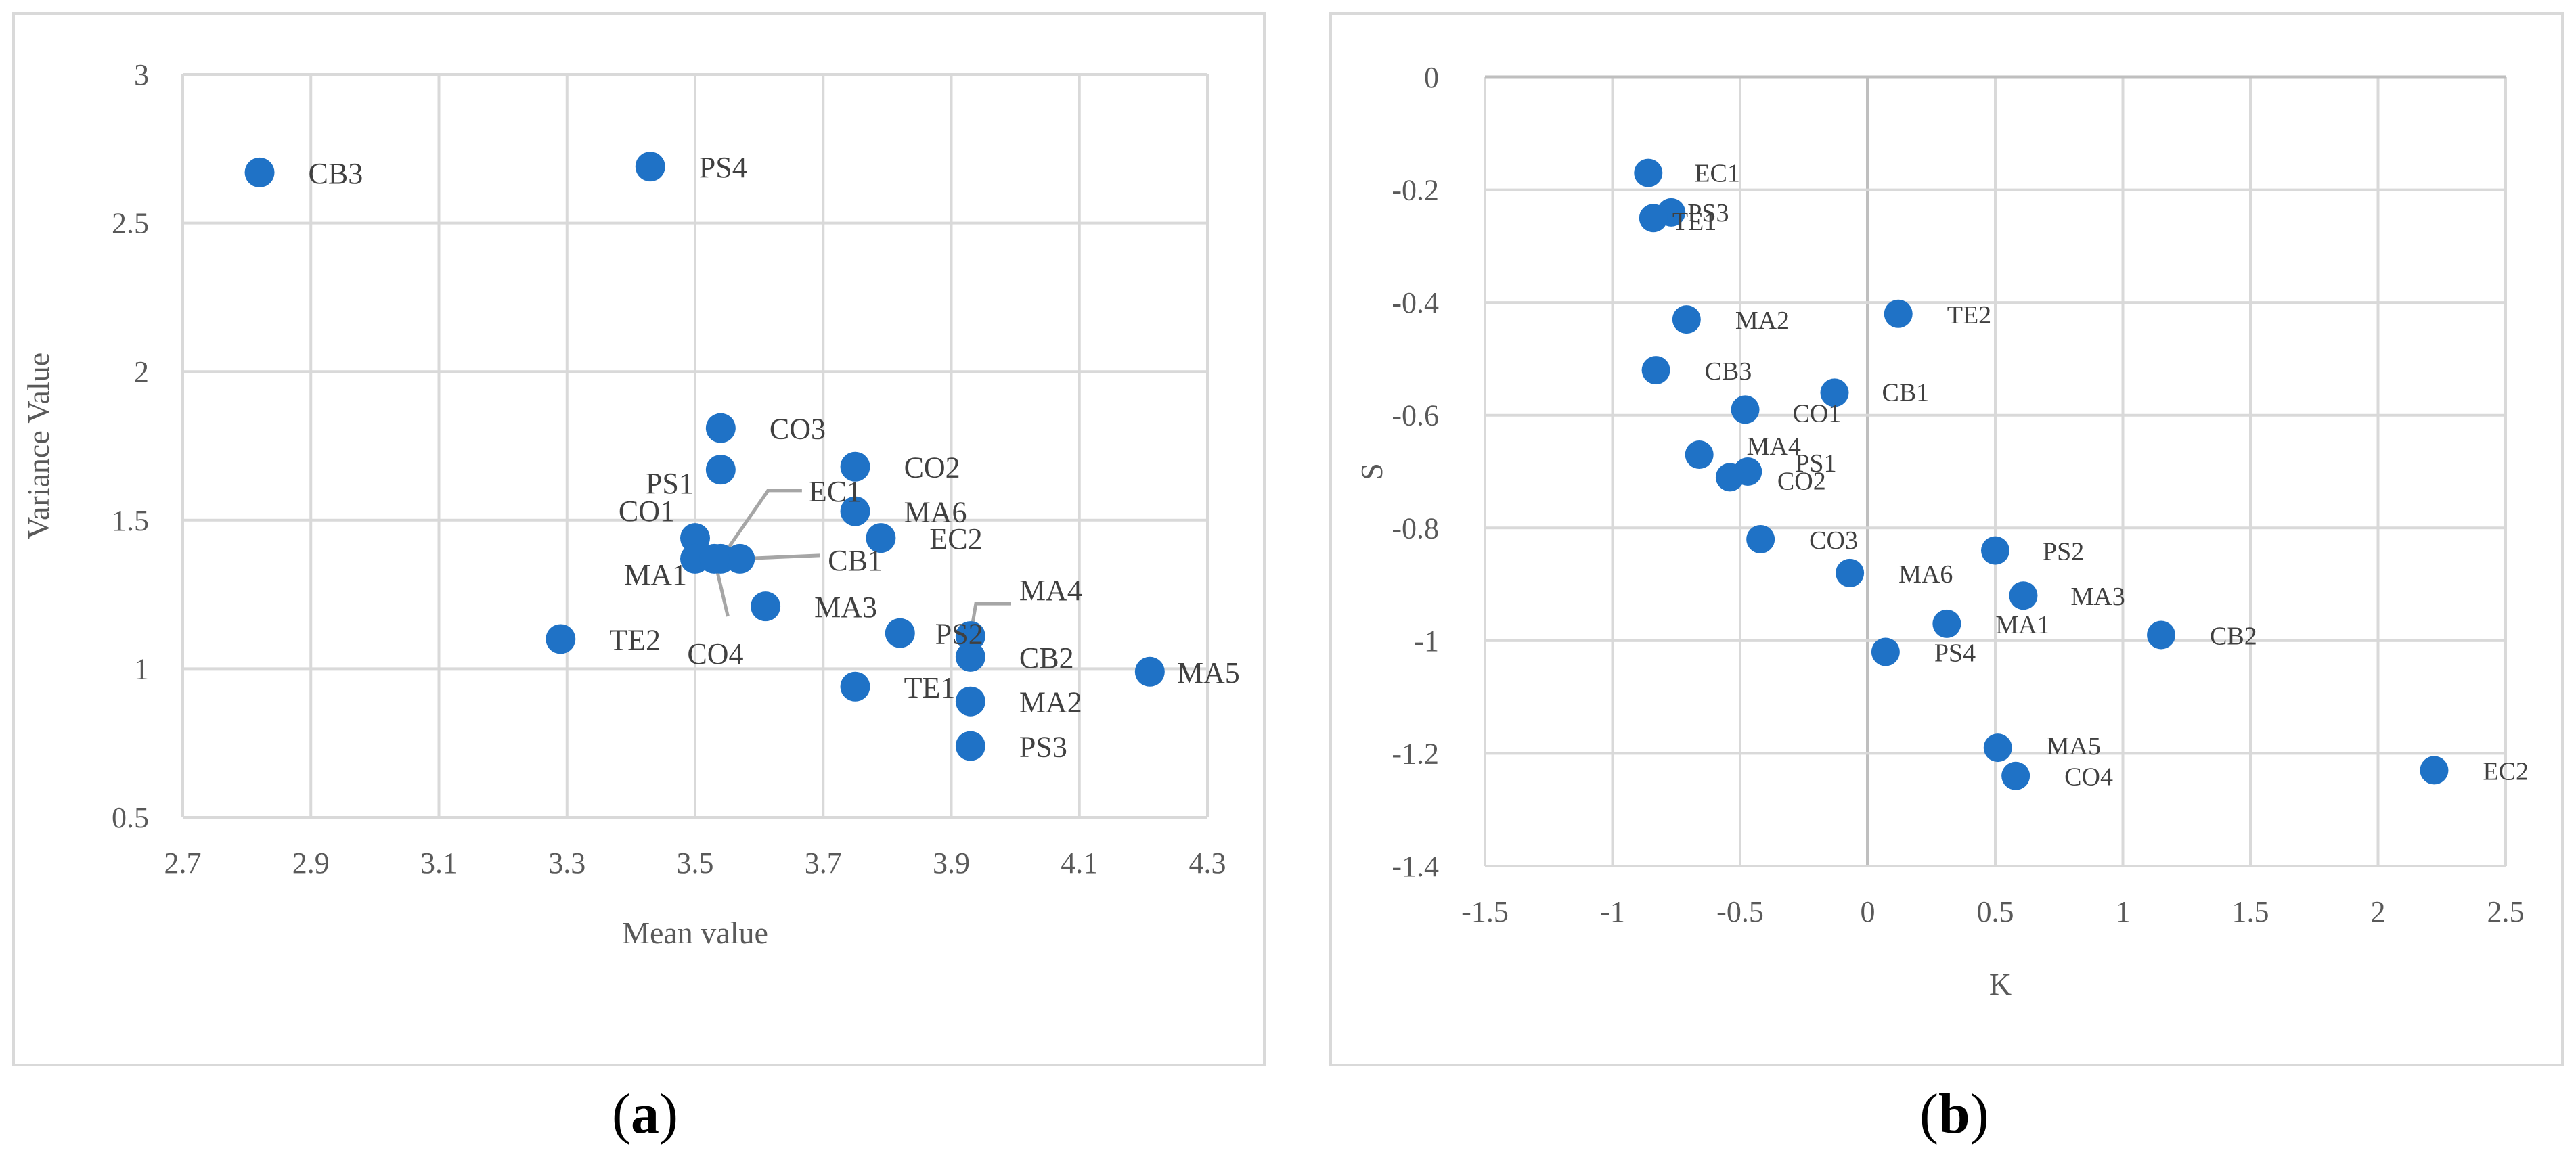 The width and height of the screenshot is (2576, 1157). Describe the element at coordinates (935, 512) in the screenshot. I see `point-label: MA6` at that location.